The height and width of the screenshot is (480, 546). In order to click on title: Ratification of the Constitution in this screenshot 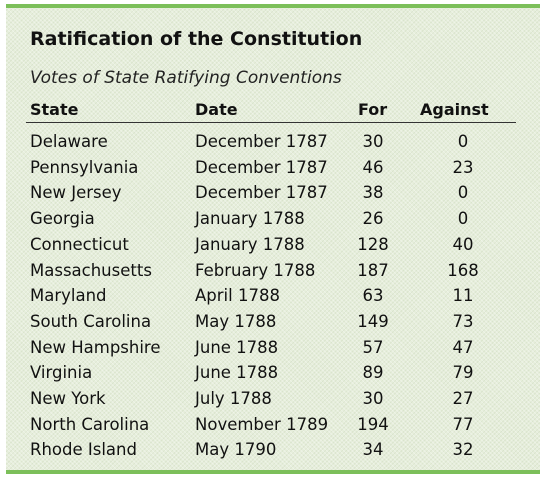, I will do `click(196, 39)`.